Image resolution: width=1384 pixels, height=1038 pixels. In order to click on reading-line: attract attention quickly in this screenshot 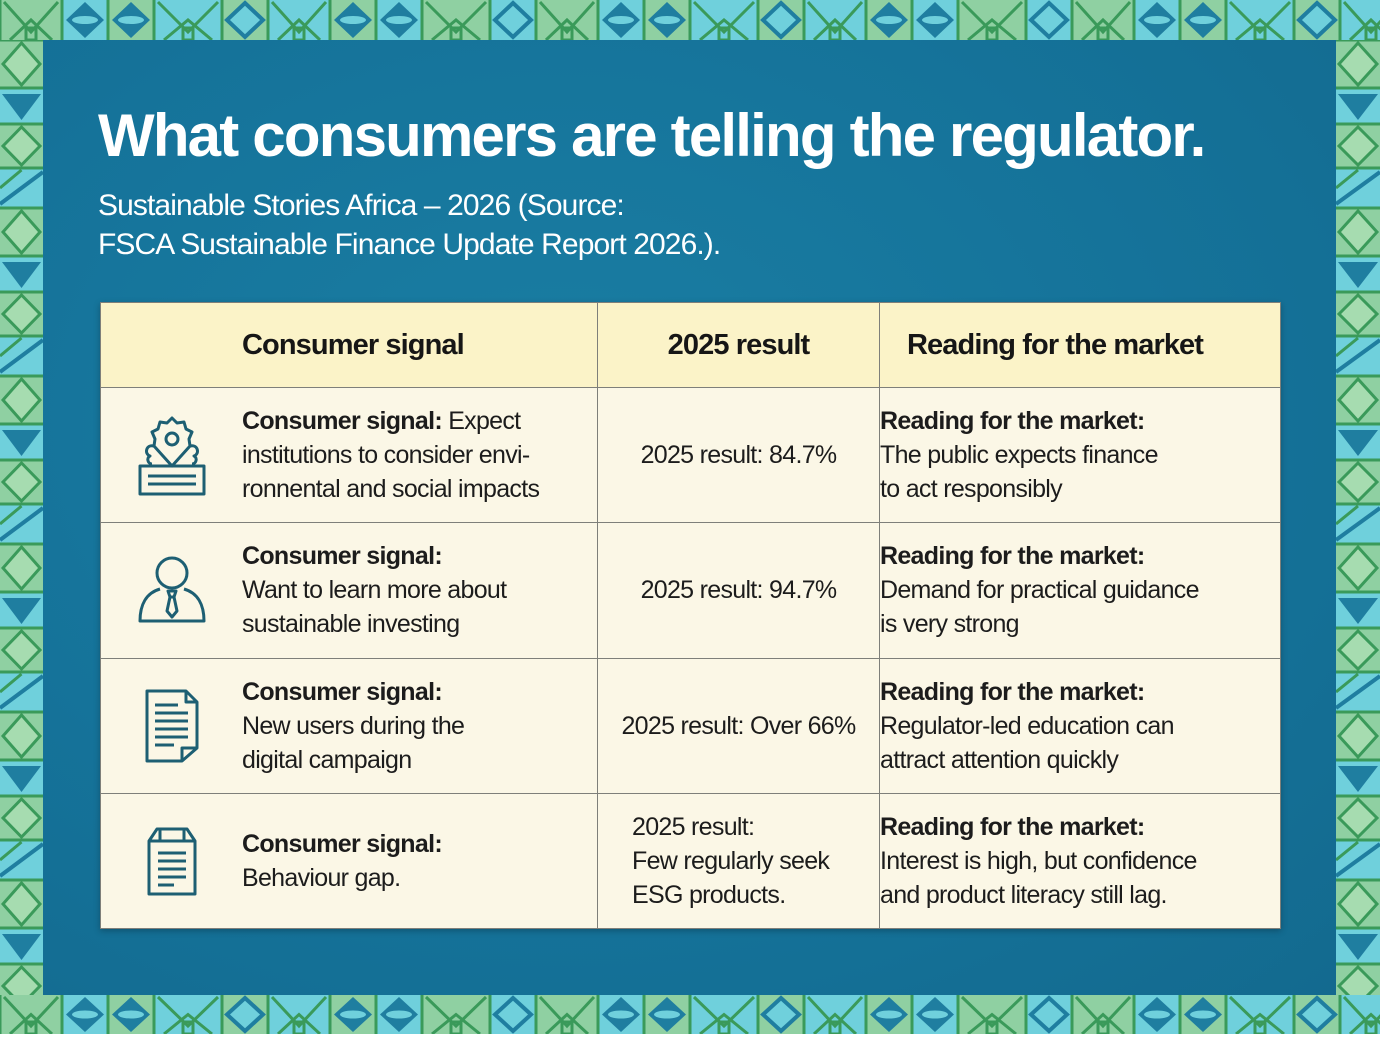, I will do `click(999, 759)`.